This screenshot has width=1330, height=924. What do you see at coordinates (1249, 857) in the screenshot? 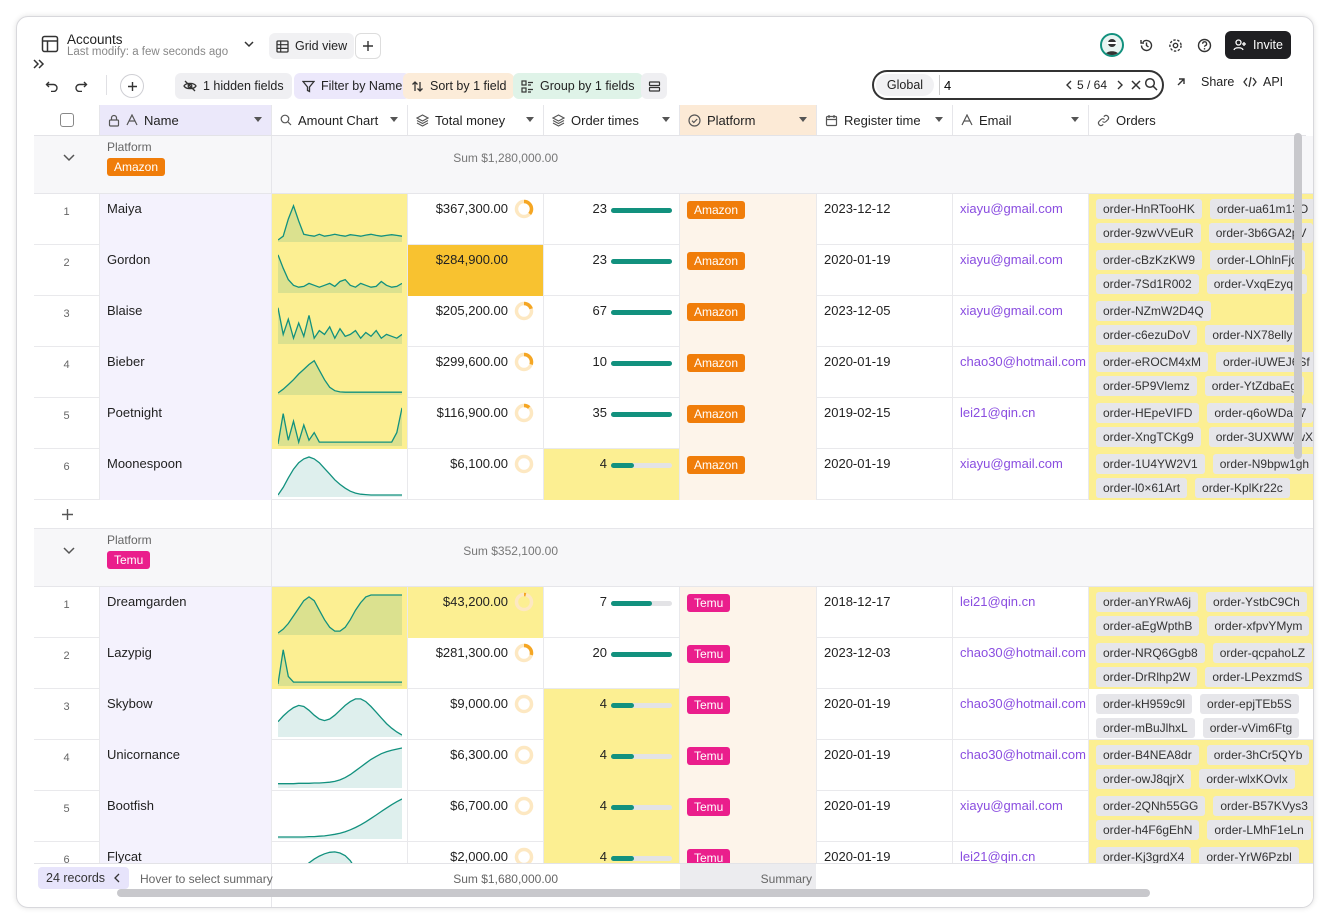
I see `order-chip: order-YrW6Pzbl` at bounding box center [1249, 857].